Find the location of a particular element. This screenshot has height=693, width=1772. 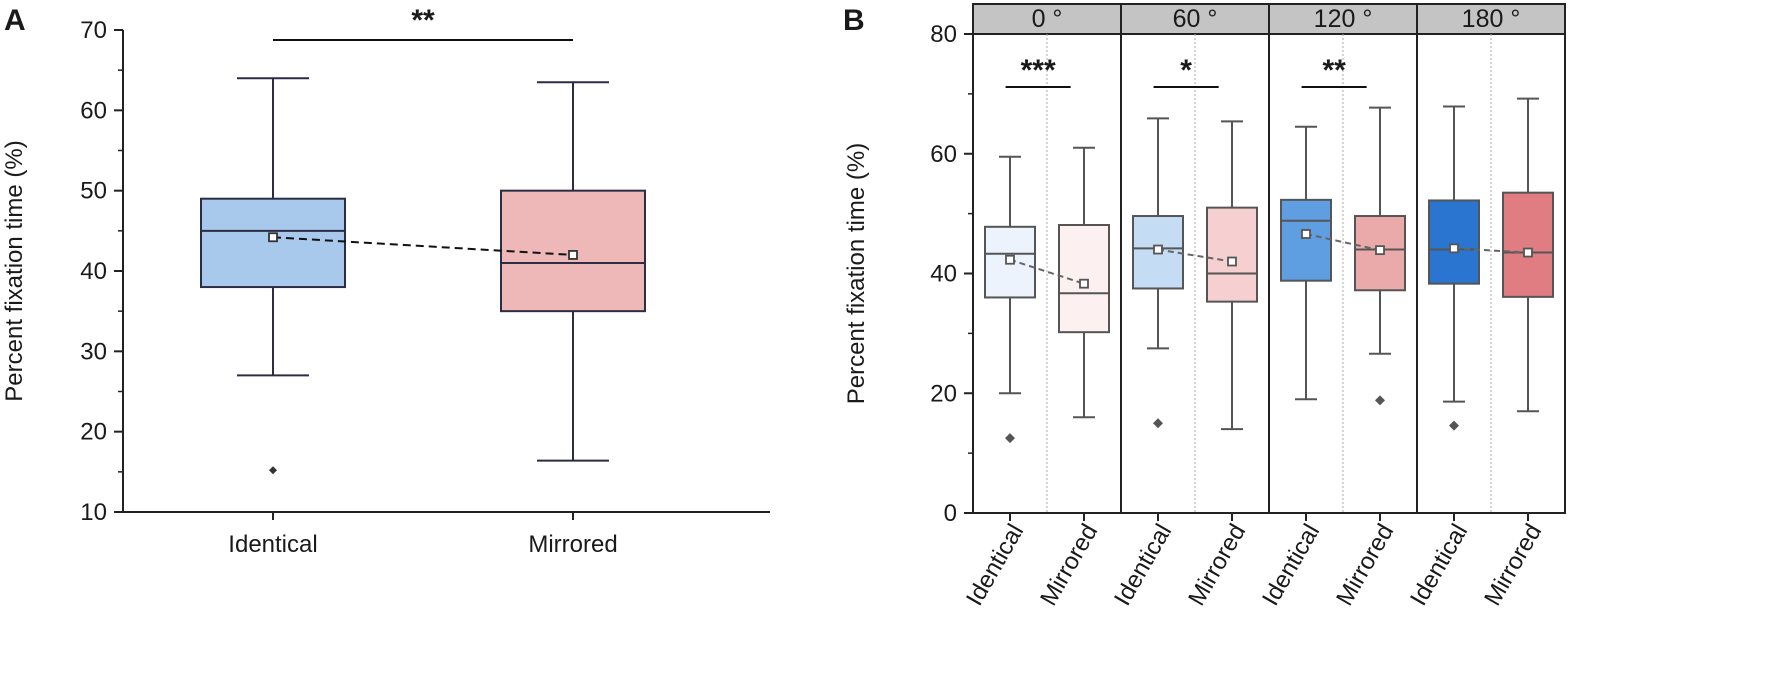

significance-label: ** is located at coordinates (423, 20).